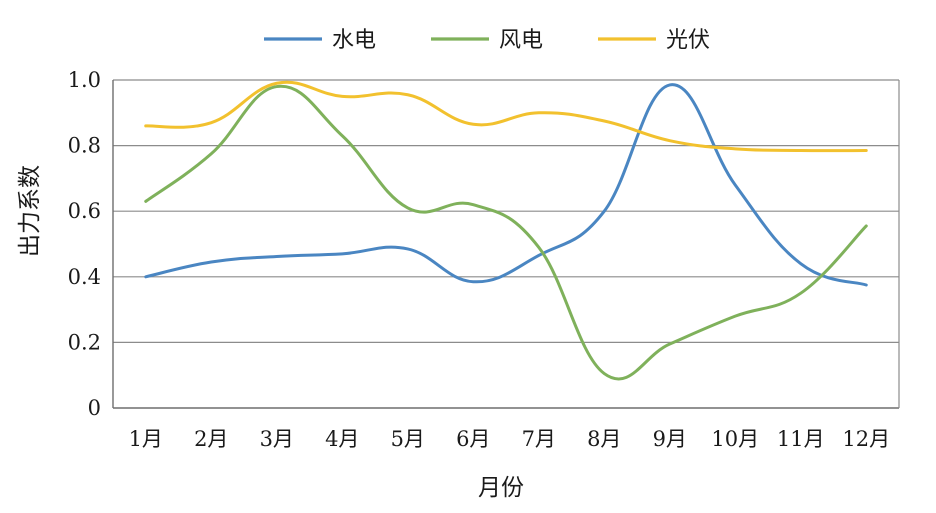 Image resolution: width=936 pixels, height=513 pixels. I want to click on x-axis-title: 月份, so click(501, 488).